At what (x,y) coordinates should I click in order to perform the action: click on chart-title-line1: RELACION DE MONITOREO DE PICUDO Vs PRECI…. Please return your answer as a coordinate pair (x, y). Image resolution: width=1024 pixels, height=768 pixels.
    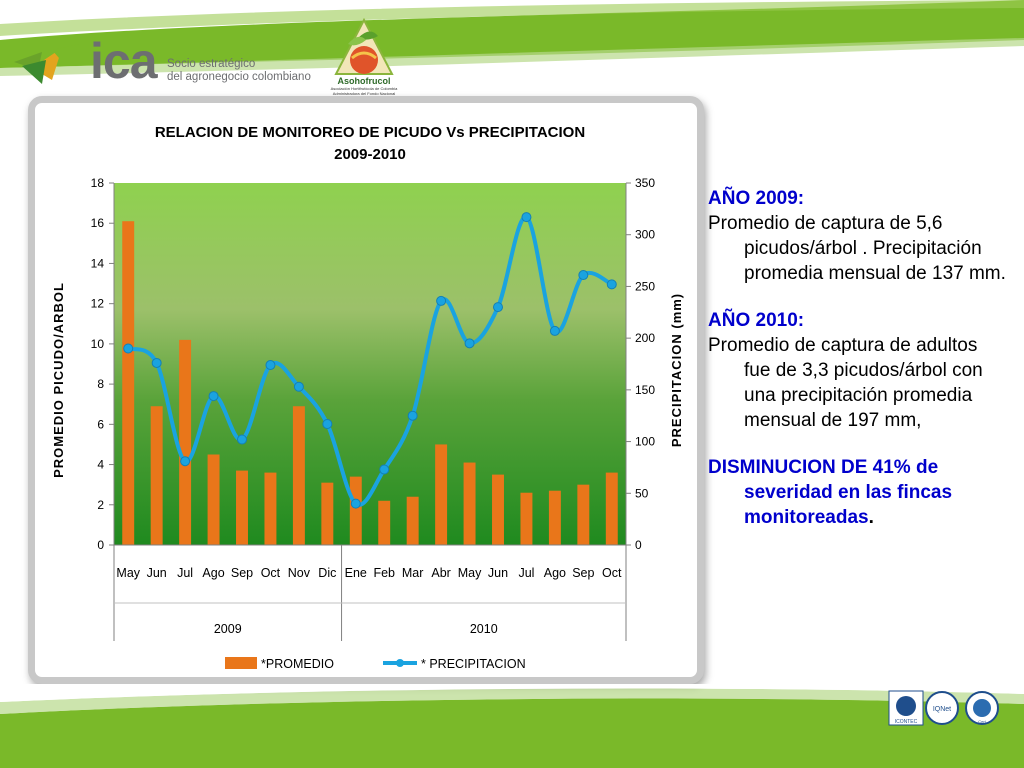
    Looking at the image, I should click on (370, 132).